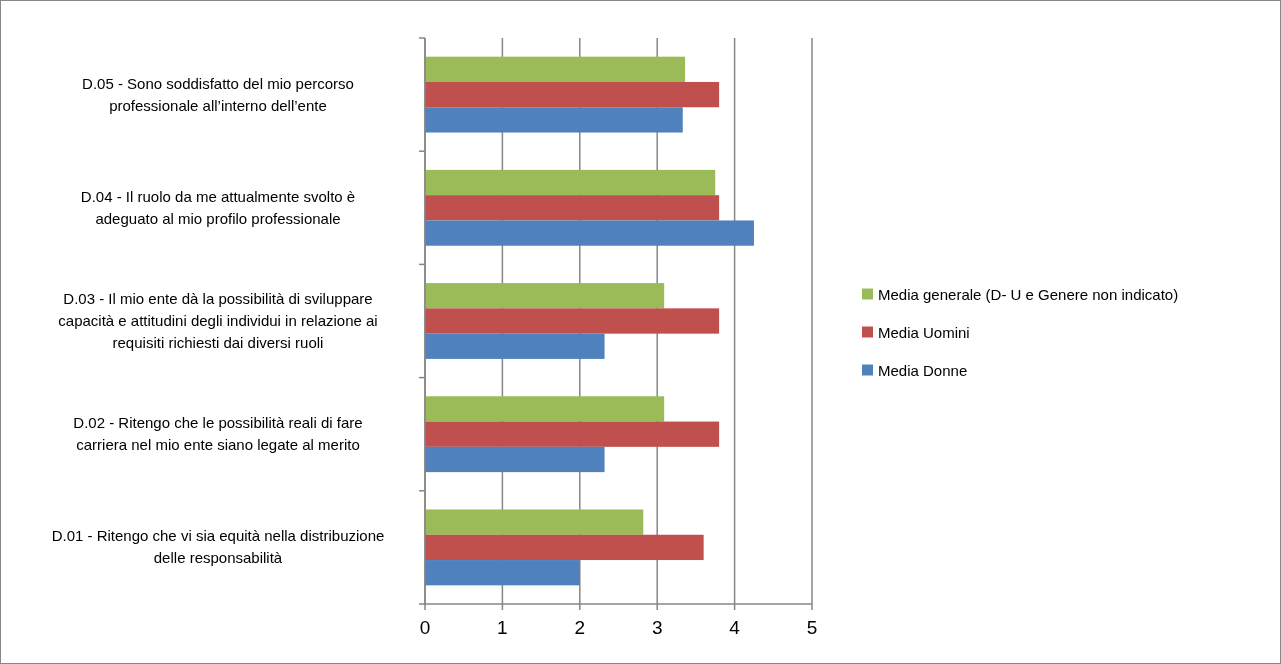 This screenshot has height=664, width=1281. What do you see at coordinates (425, 627) in the screenshot?
I see `x-tick-label: 0` at bounding box center [425, 627].